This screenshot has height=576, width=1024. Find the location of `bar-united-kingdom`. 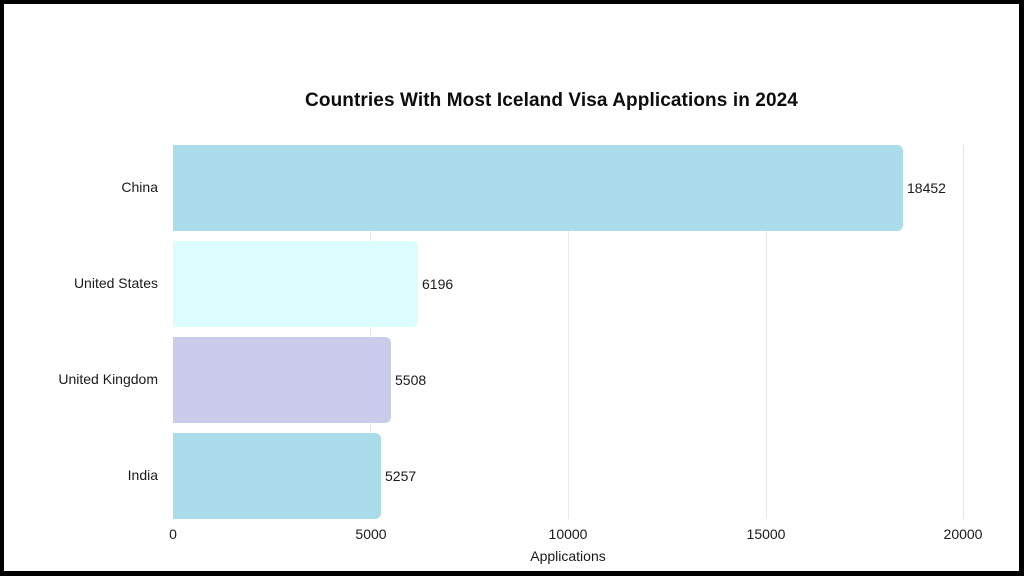

bar-united-kingdom is located at coordinates (282, 380).